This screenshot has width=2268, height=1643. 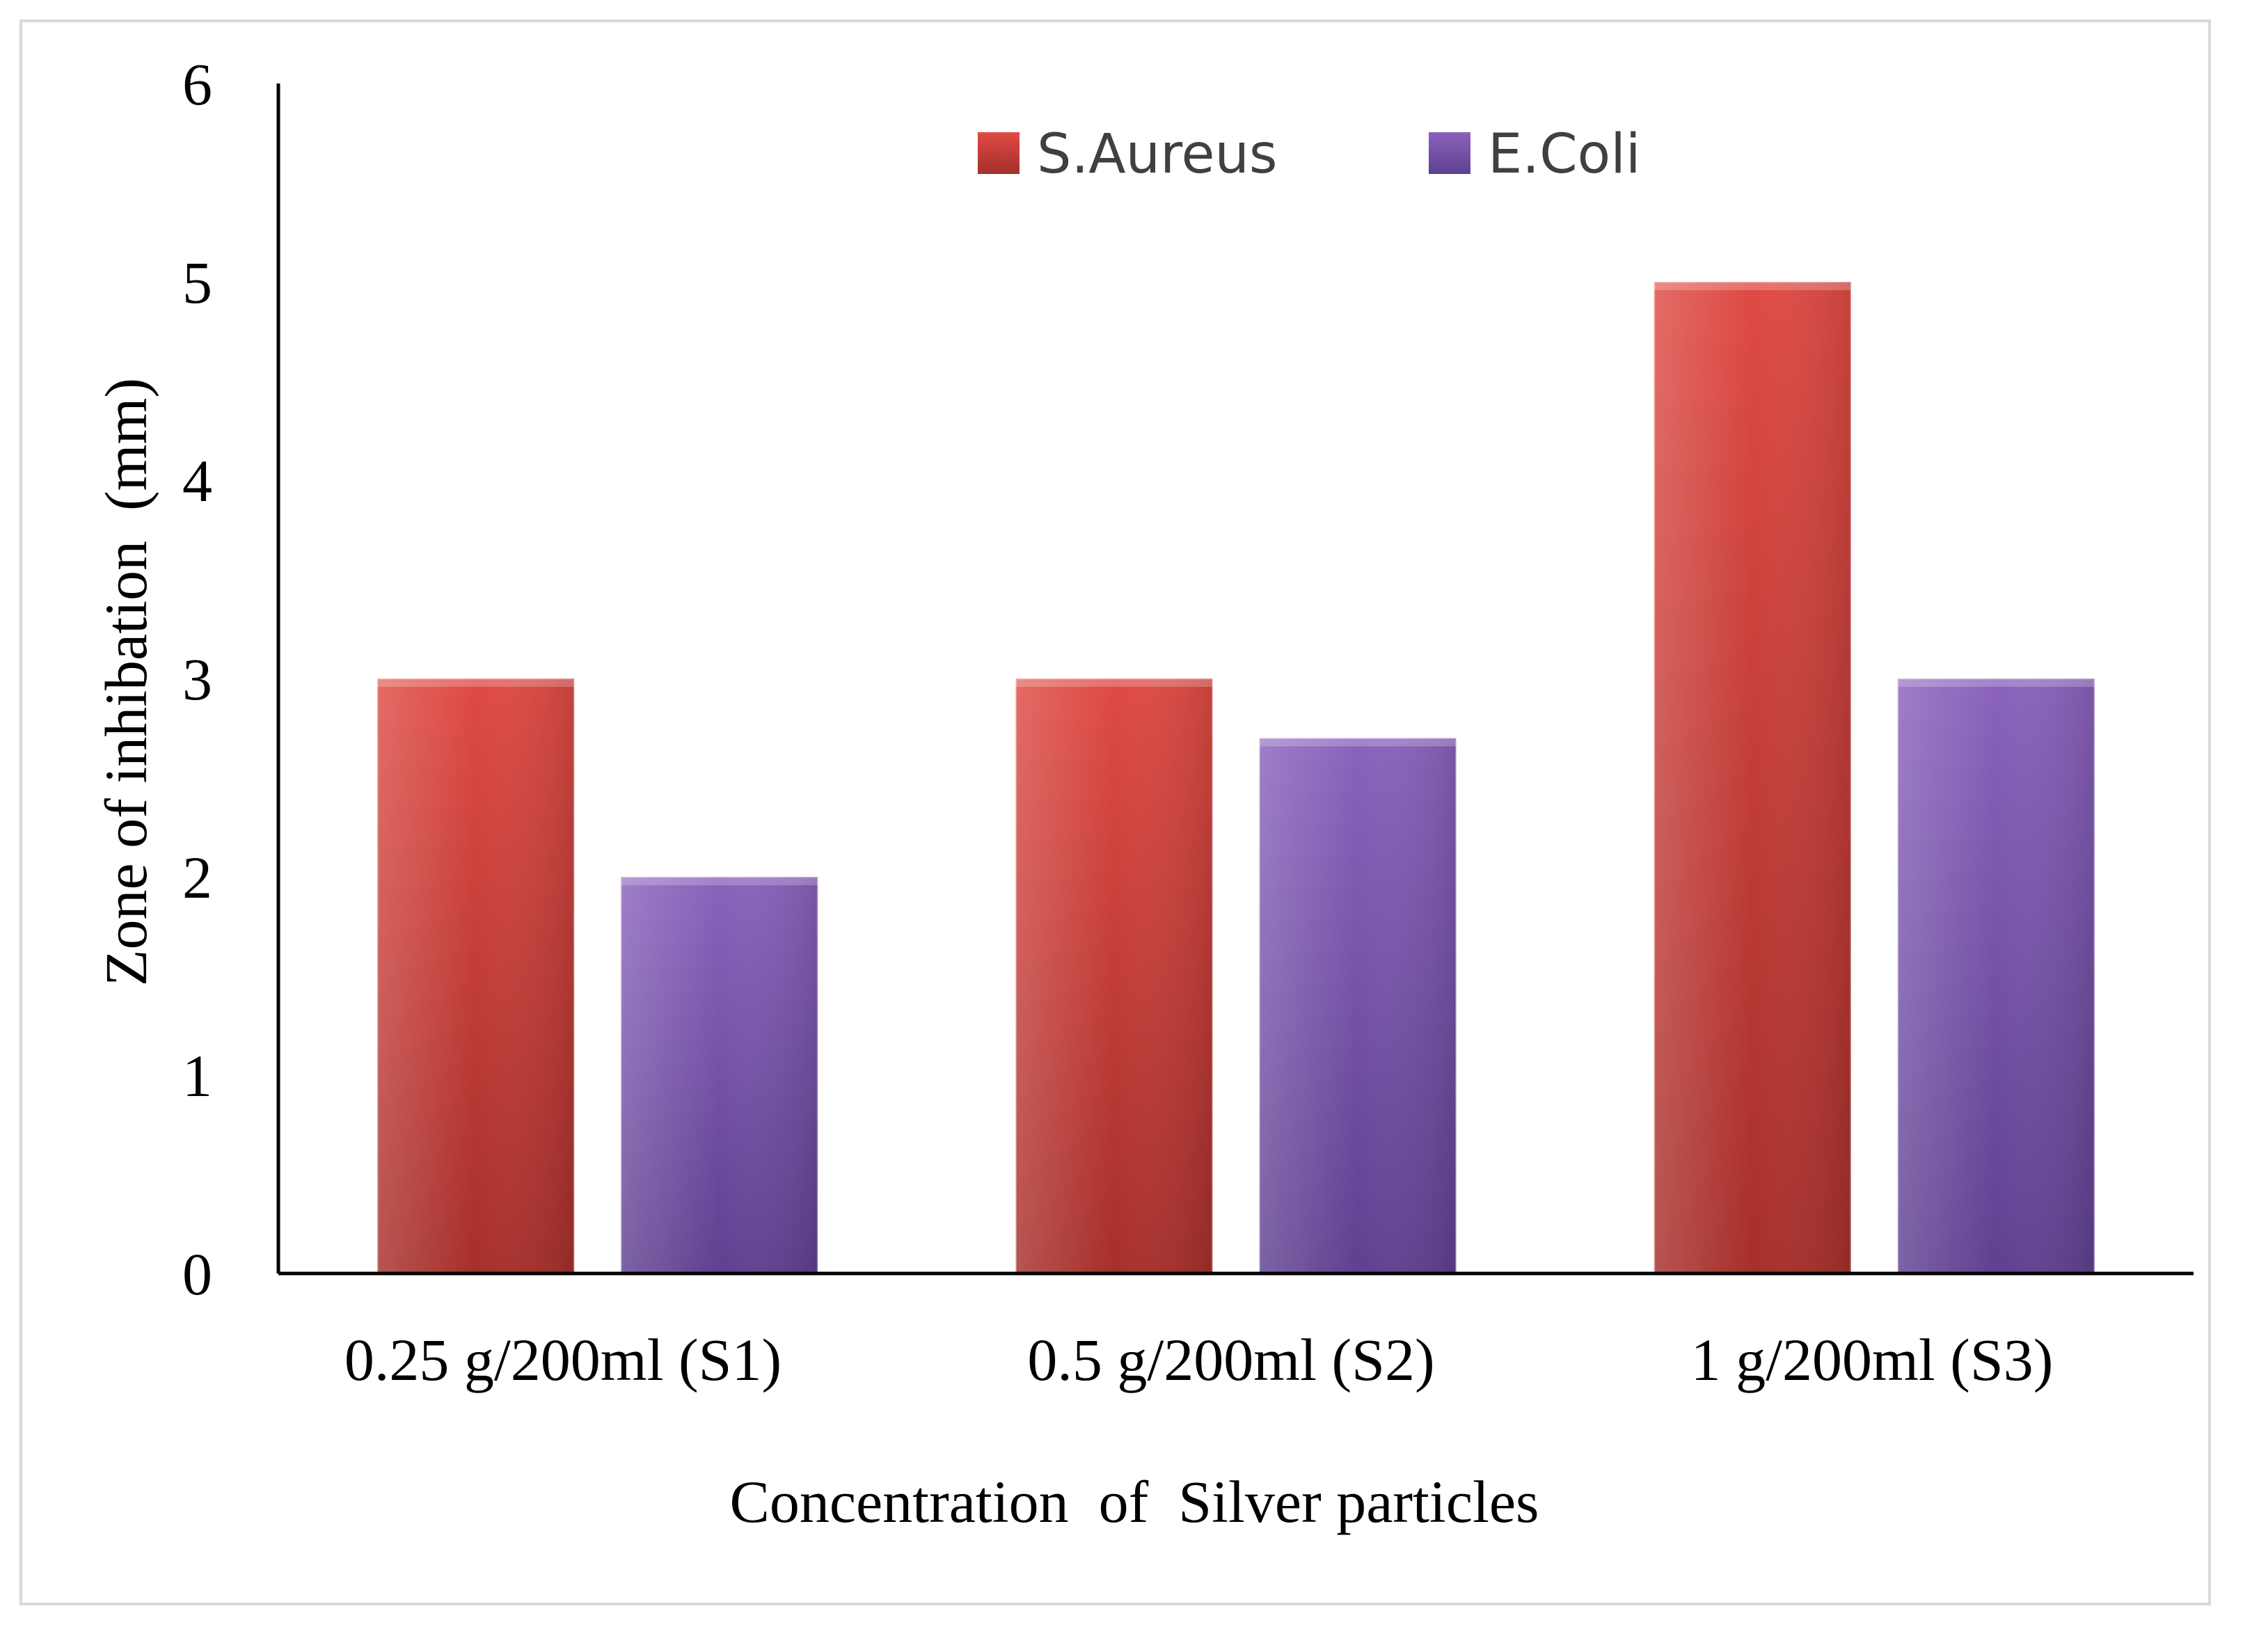 I want to click on y-tick-label: 3, so click(x=197, y=679).